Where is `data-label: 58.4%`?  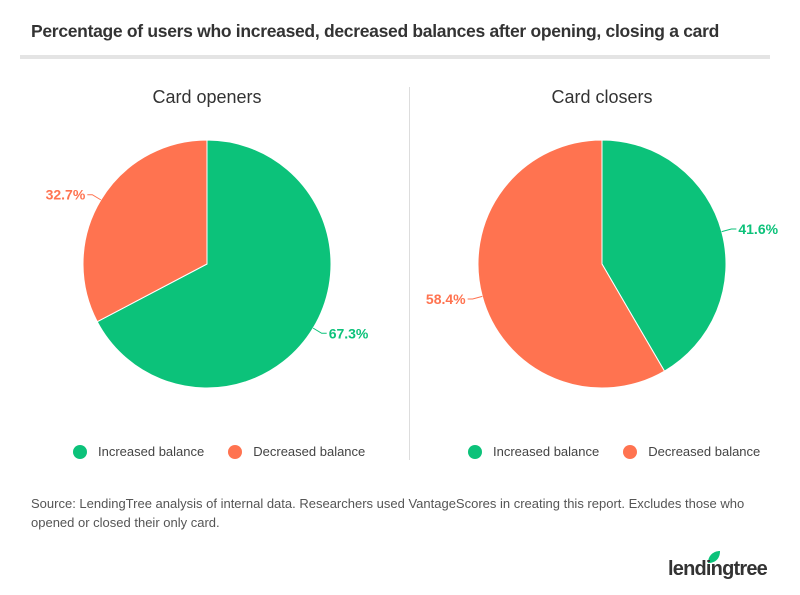 data-label: 58.4% is located at coordinates (446, 299).